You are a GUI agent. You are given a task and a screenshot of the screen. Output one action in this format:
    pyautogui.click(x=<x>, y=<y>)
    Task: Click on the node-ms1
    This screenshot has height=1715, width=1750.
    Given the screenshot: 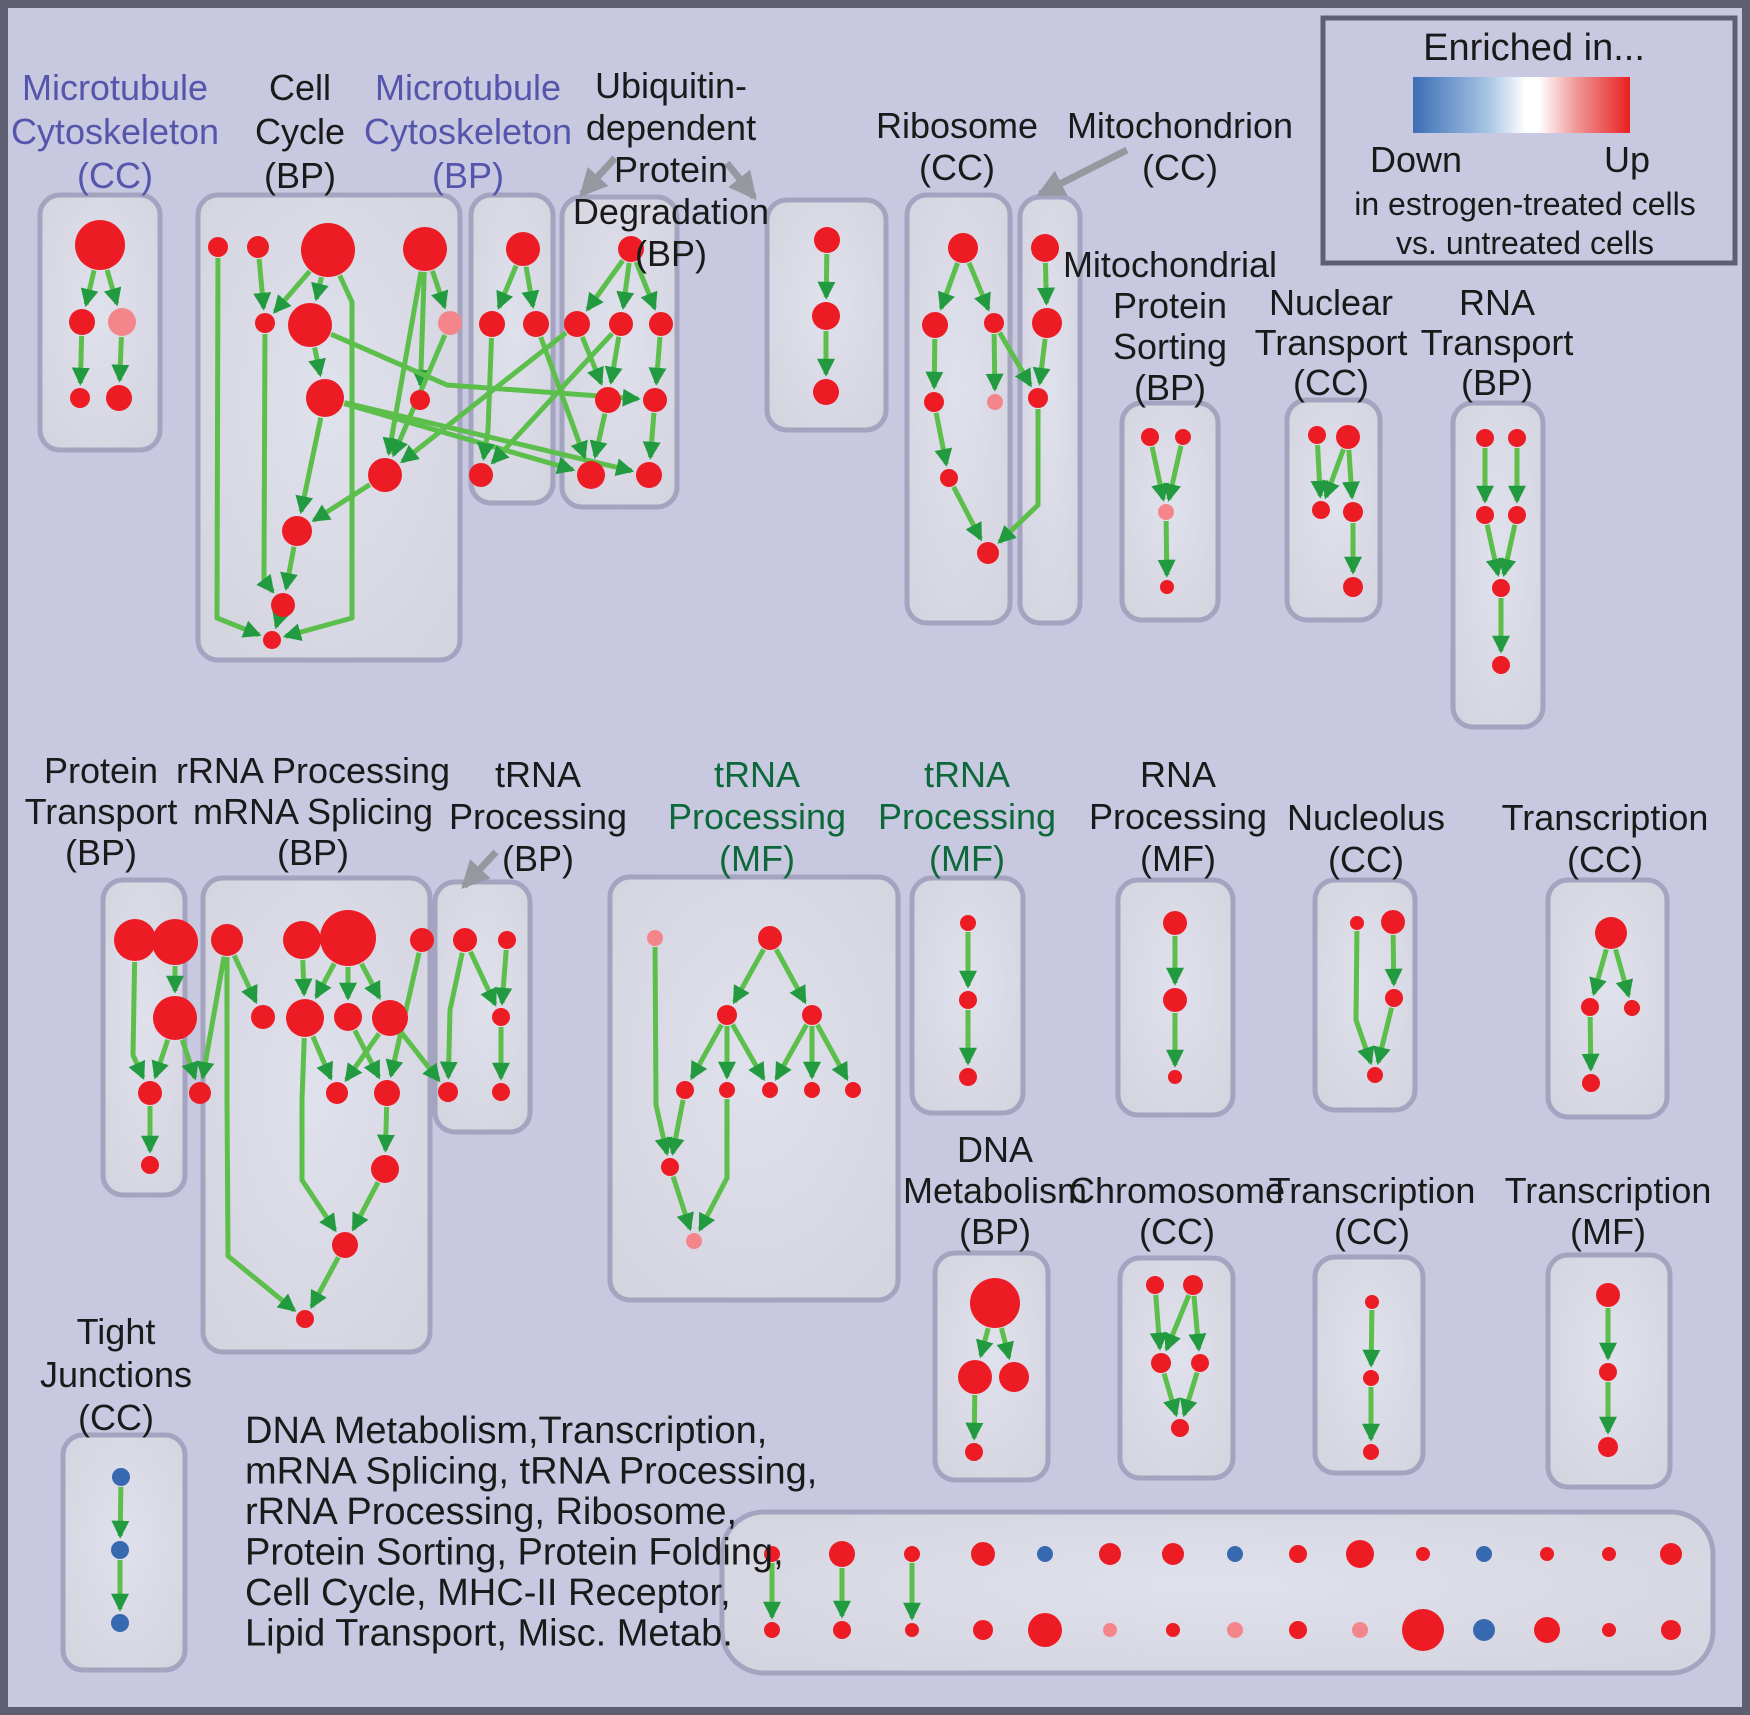 What is the action you would take?
    pyautogui.click(x=1150, y=437)
    